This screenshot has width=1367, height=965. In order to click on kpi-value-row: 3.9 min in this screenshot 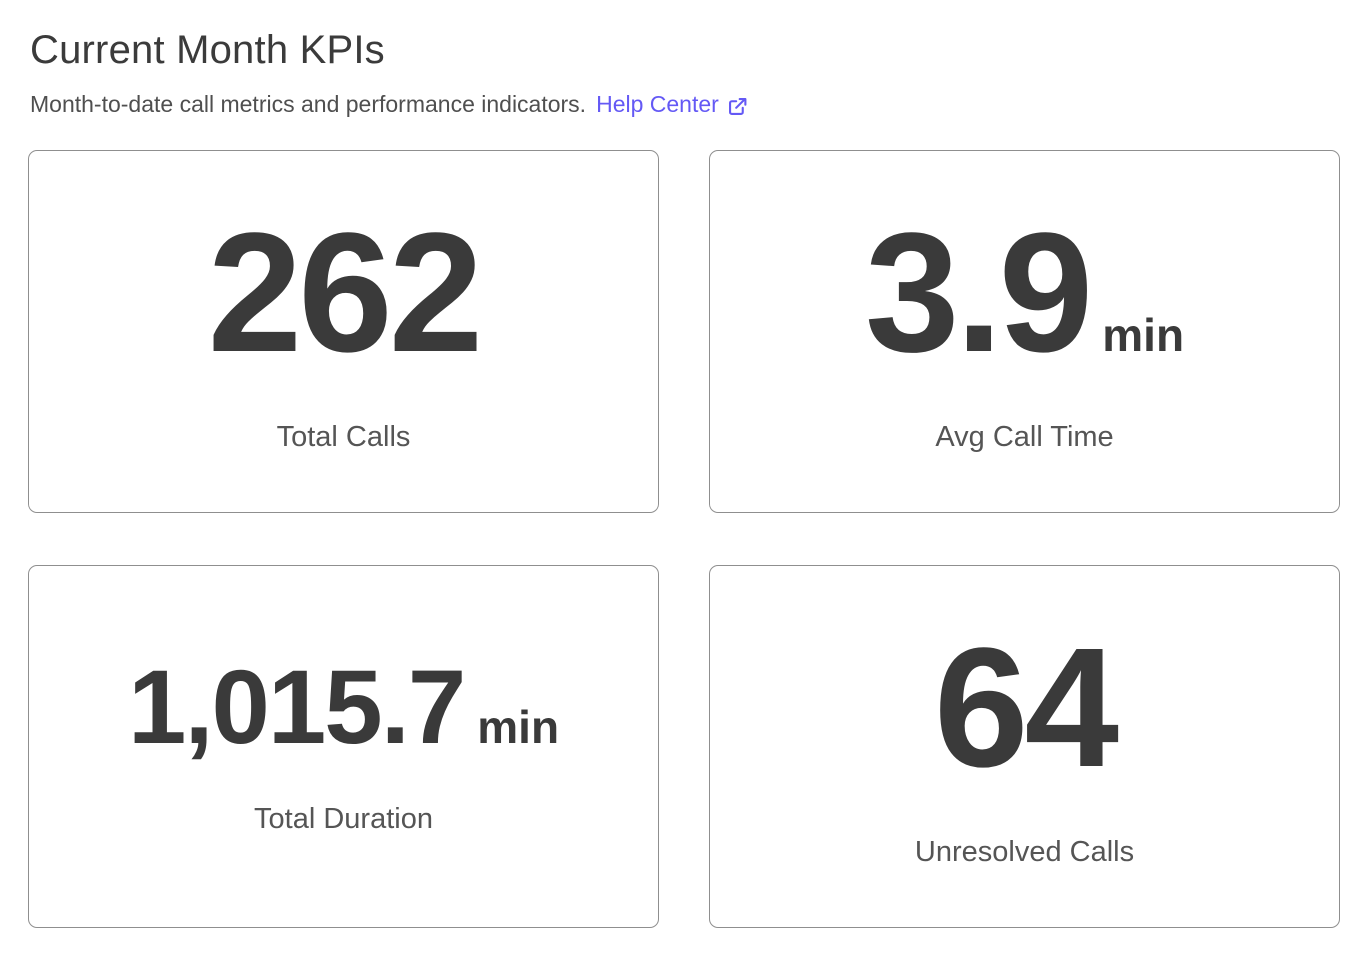, I will do `click(1024, 293)`.